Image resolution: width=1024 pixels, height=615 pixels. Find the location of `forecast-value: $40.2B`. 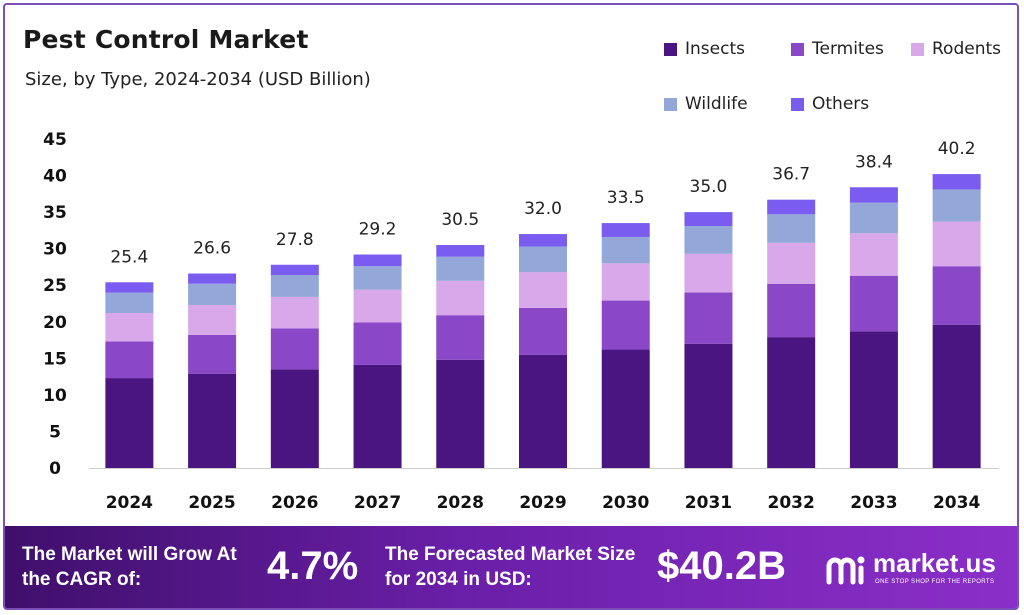

forecast-value: $40.2B is located at coordinates (721, 566).